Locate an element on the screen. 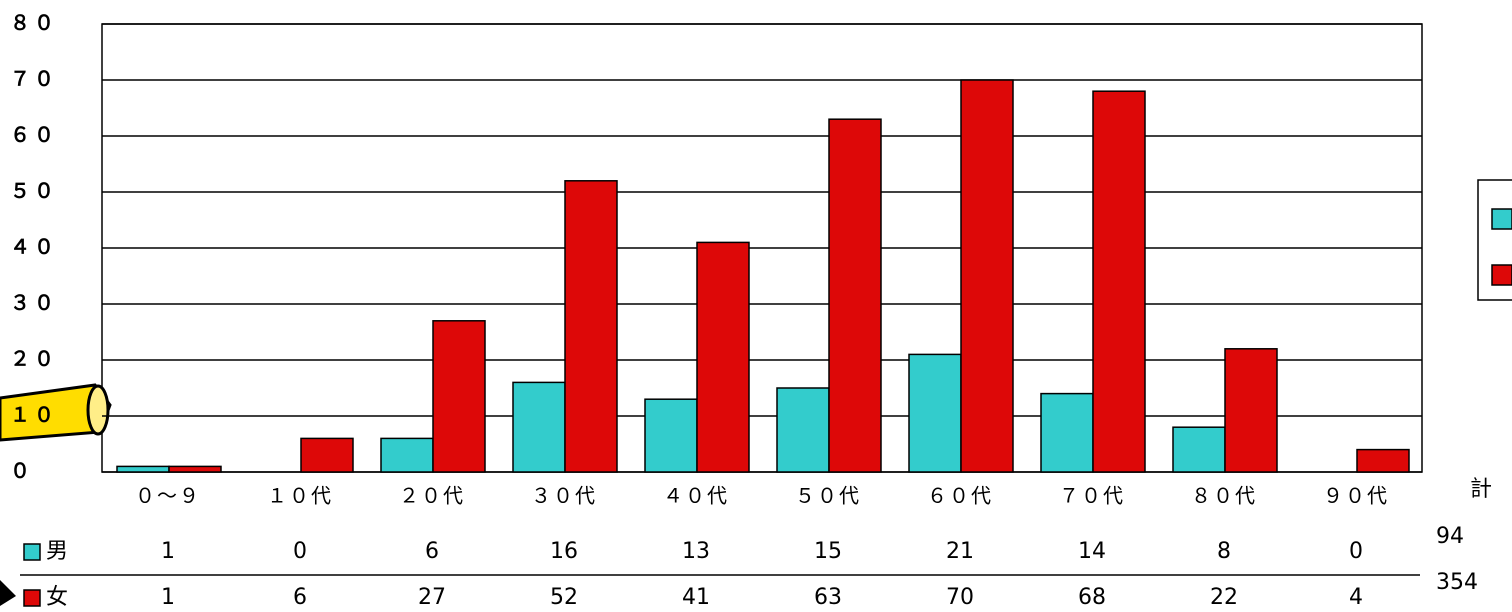  legend-label: 男 is located at coordinates (57, 551).